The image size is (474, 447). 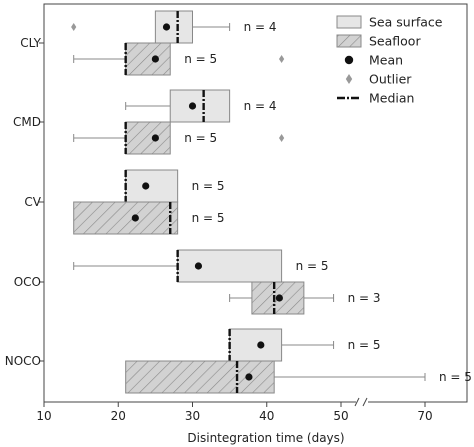 I want to click on x-tick-label: 40, so click(x=266, y=416).